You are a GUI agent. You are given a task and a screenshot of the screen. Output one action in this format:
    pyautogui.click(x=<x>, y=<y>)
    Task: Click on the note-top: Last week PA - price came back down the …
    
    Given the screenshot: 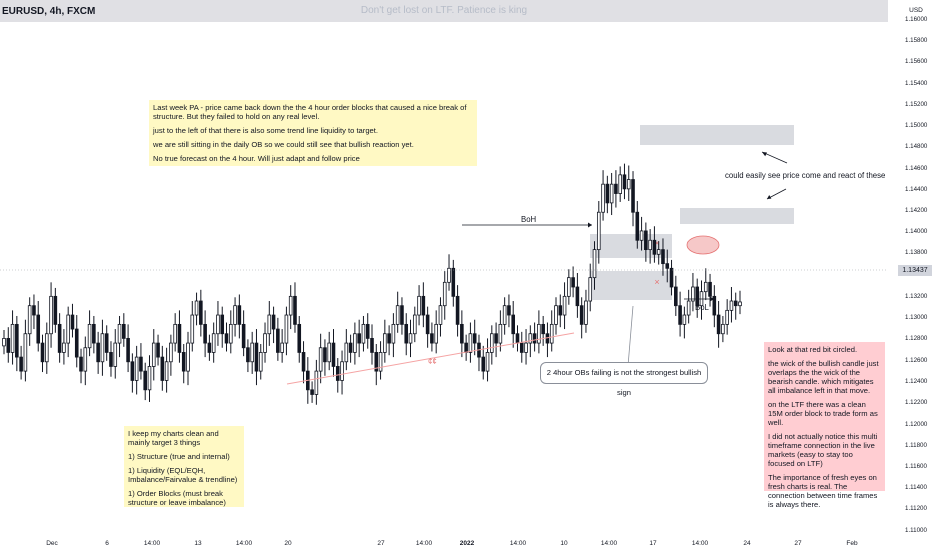 What is the action you would take?
    pyautogui.click(x=313, y=133)
    